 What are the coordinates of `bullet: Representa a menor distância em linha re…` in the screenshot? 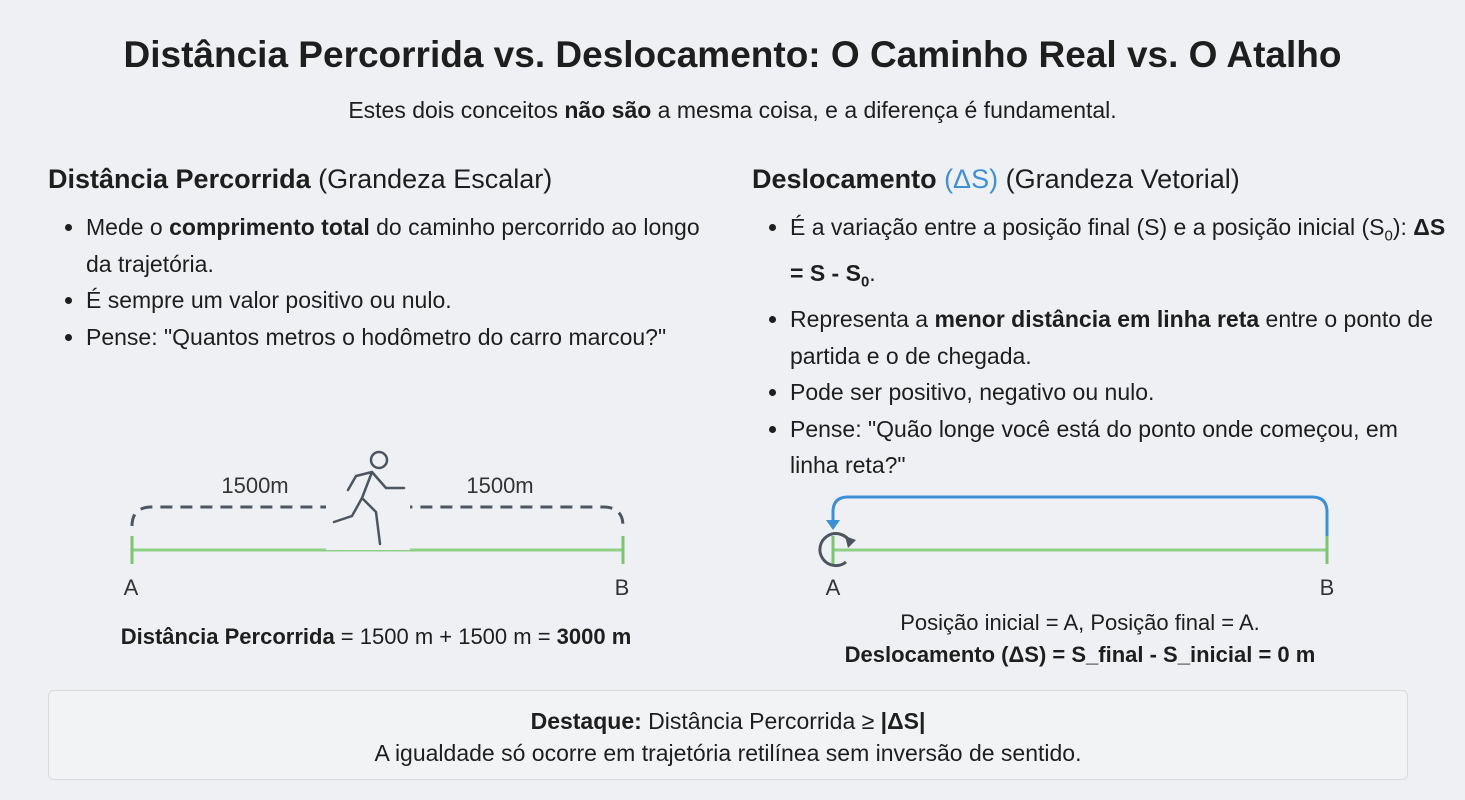 It's located at (1120, 337).